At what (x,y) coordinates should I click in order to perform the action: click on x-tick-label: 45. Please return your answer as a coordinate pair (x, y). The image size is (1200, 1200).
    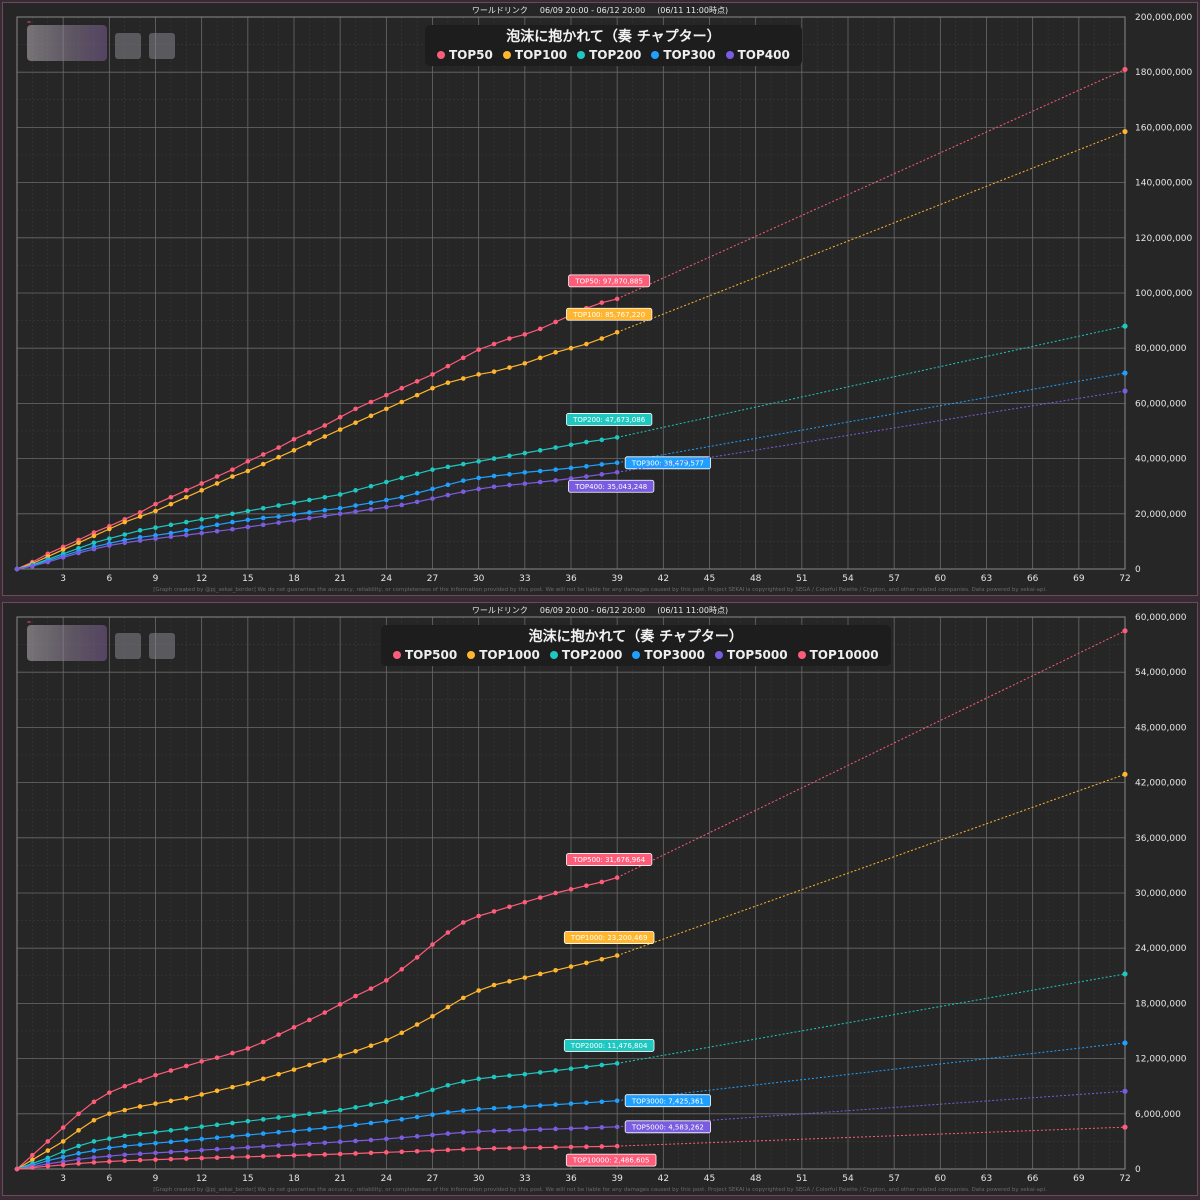
    Looking at the image, I should click on (709, 1179).